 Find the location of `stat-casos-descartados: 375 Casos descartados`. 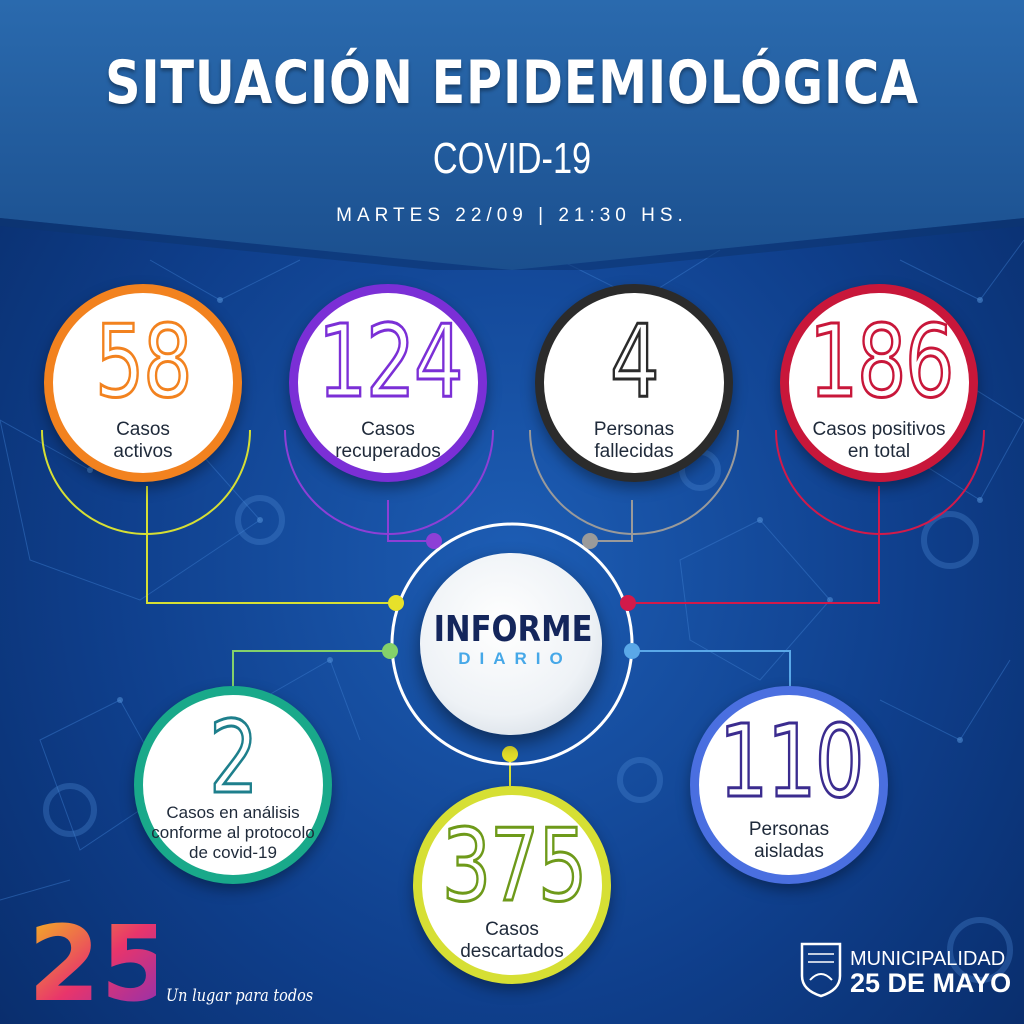

stat-casos-descartados: 375 Casos descartados is located at coordinates (512, 885).